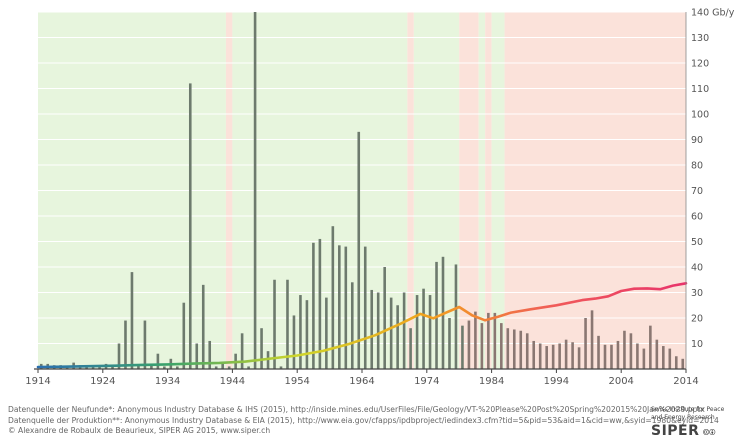 The height and width of the screenshot is (443, 740). Describe the element at coordinates (307, 334) in the screenshot. I see `bar-1955` at that location.